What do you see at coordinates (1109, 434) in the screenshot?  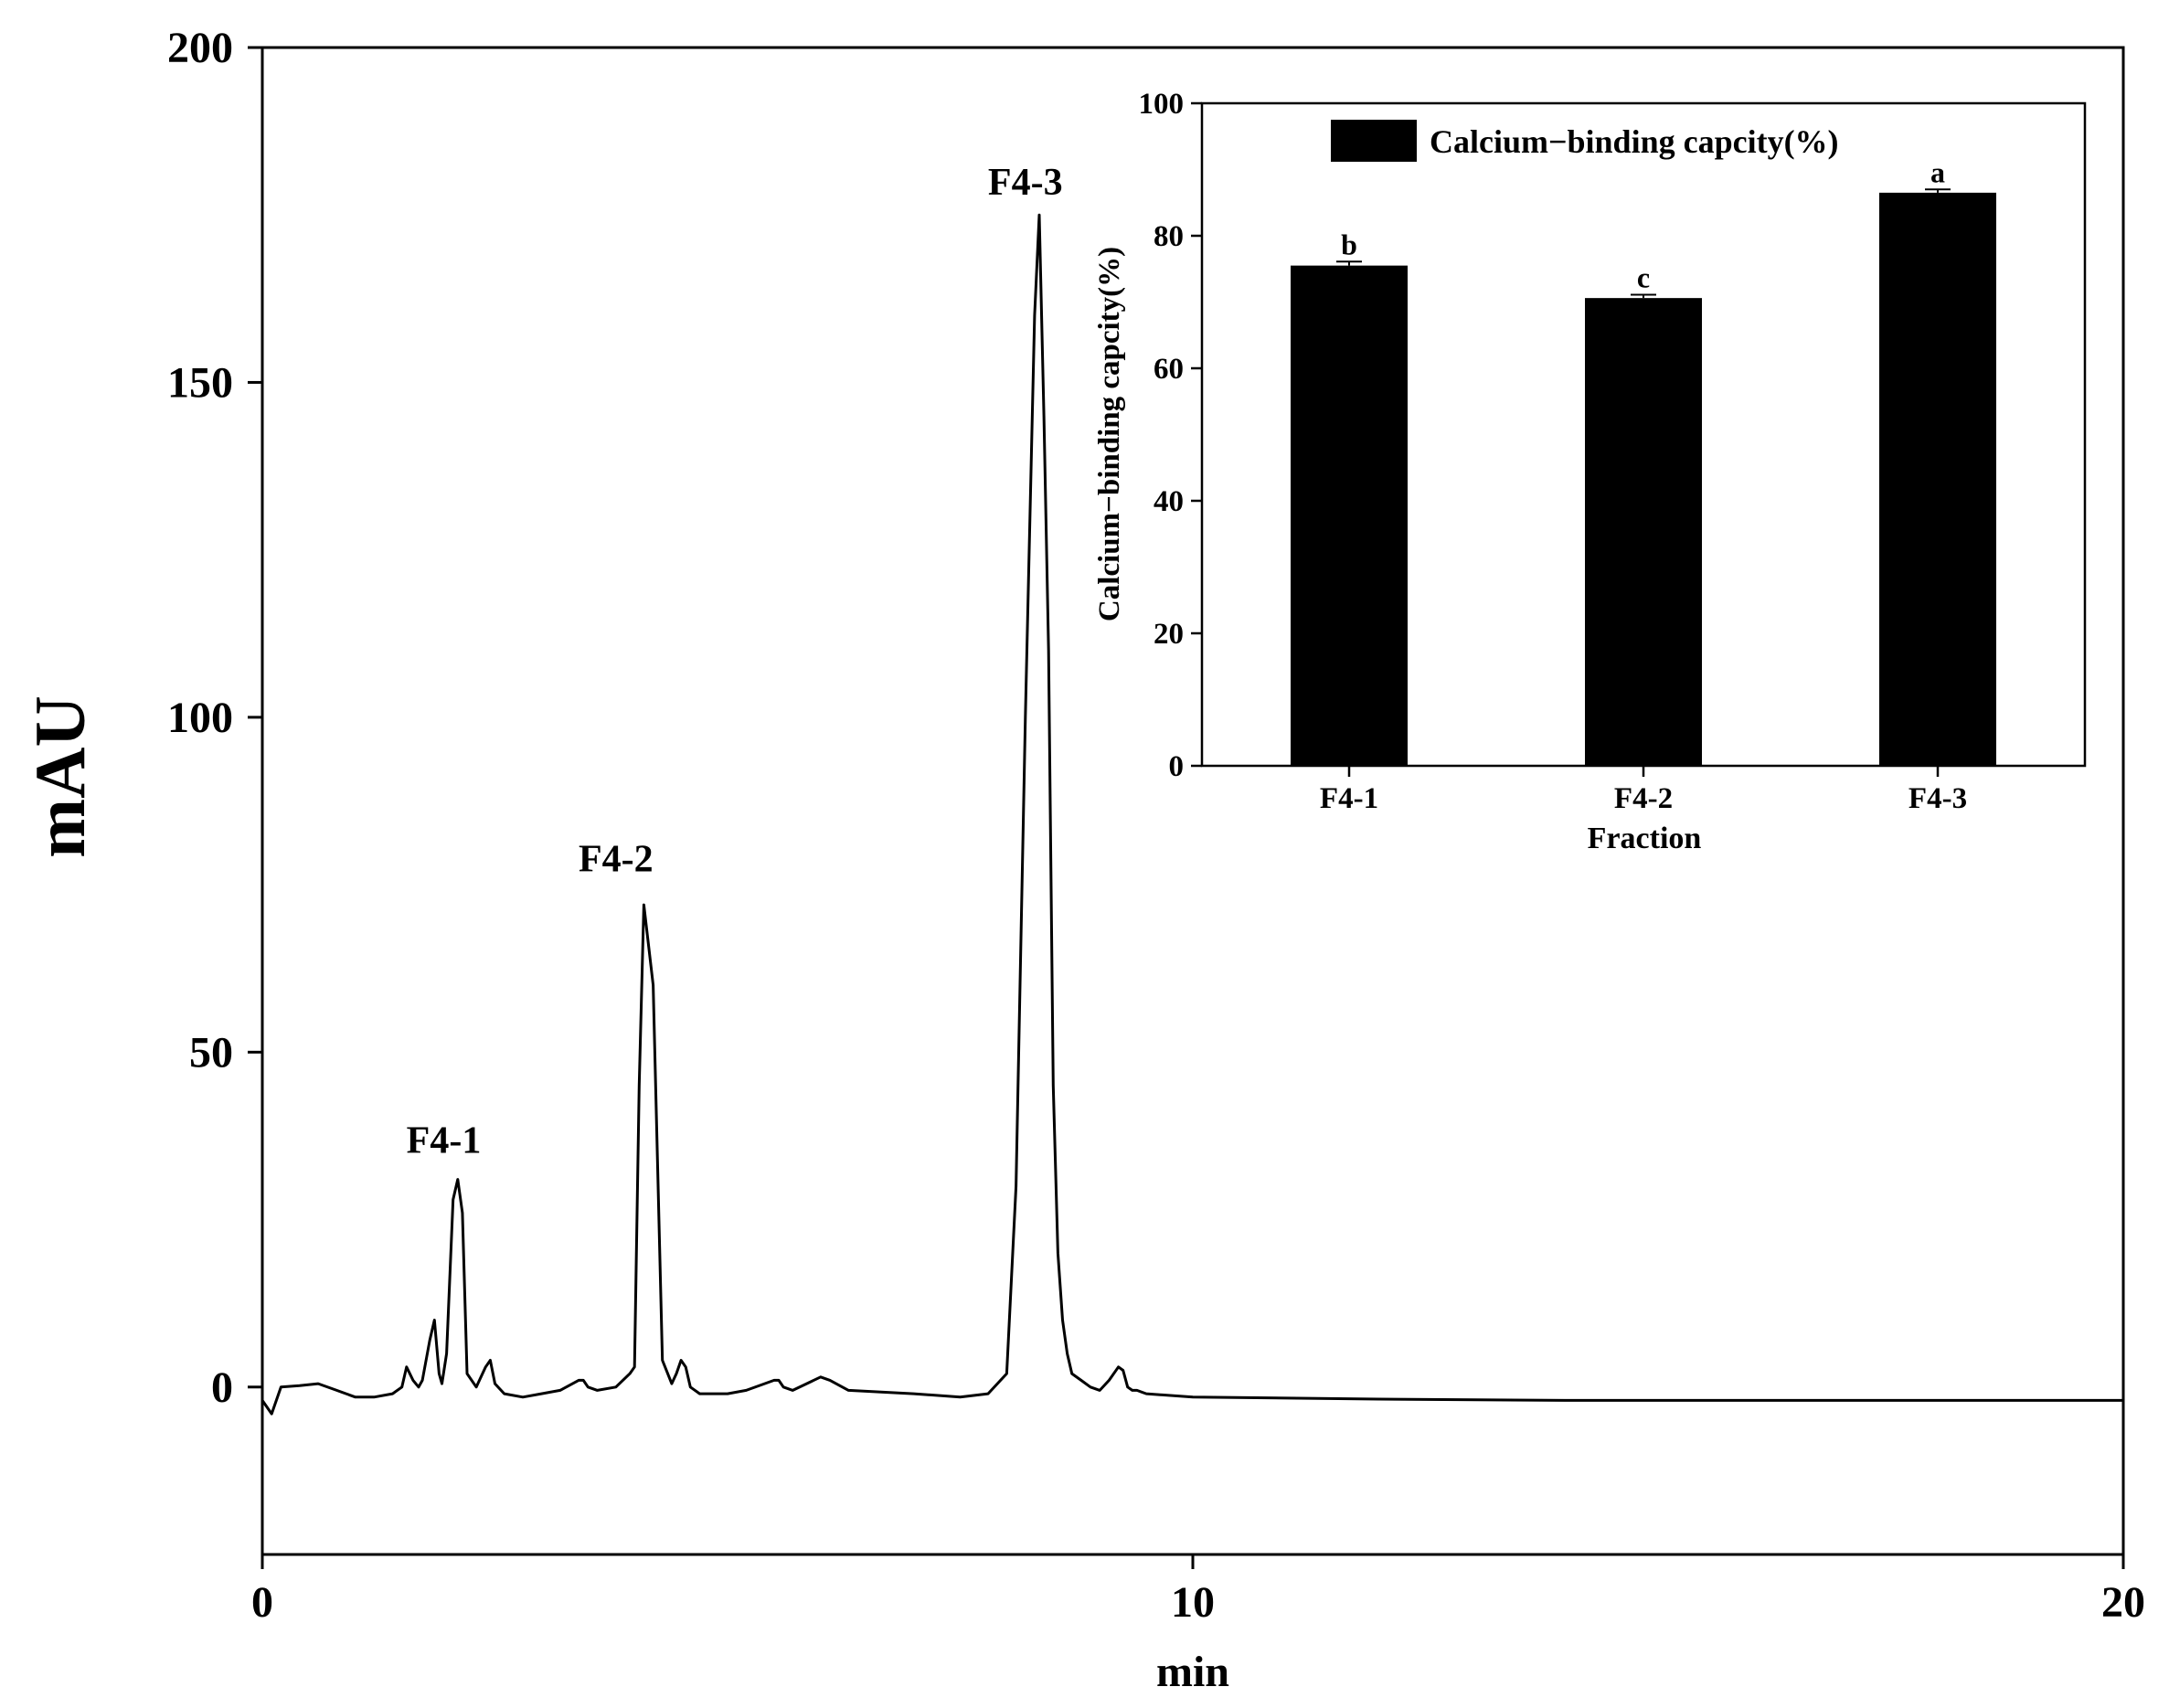 I see `inset-y-axis-title: Calcium−binding capcity(%)` at bounding box center [1109, 434].